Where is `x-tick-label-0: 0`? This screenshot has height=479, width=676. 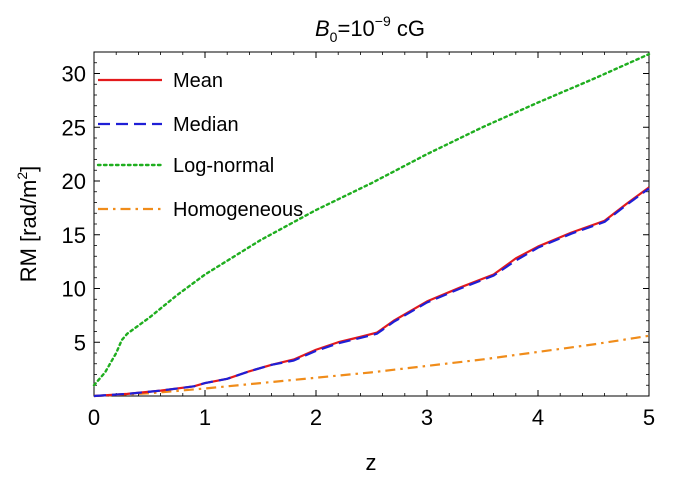
x-tick-label-0: 0 is located at coordinates (94, 417).